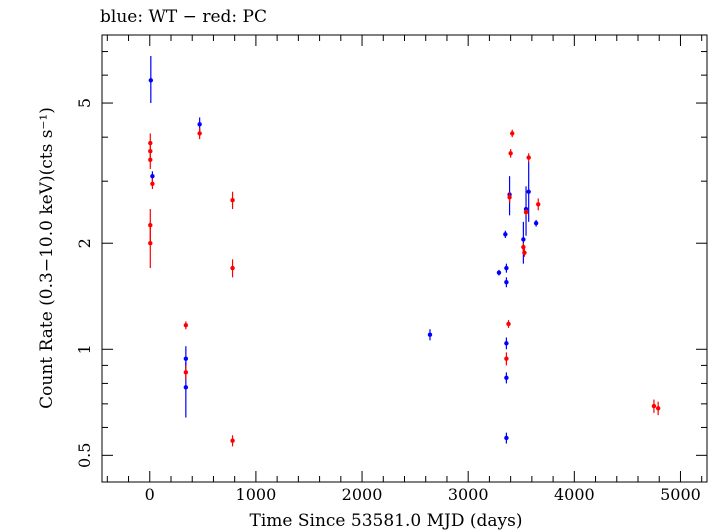 The height and width of the screenshot is (532, 715). What do you see at coordinates (47, 258) in the screenshot?
I see `y-axis-title: Count Rate (0.3−10.0 keV)(cts s⁻¹)` at bounding box center [47, 258].